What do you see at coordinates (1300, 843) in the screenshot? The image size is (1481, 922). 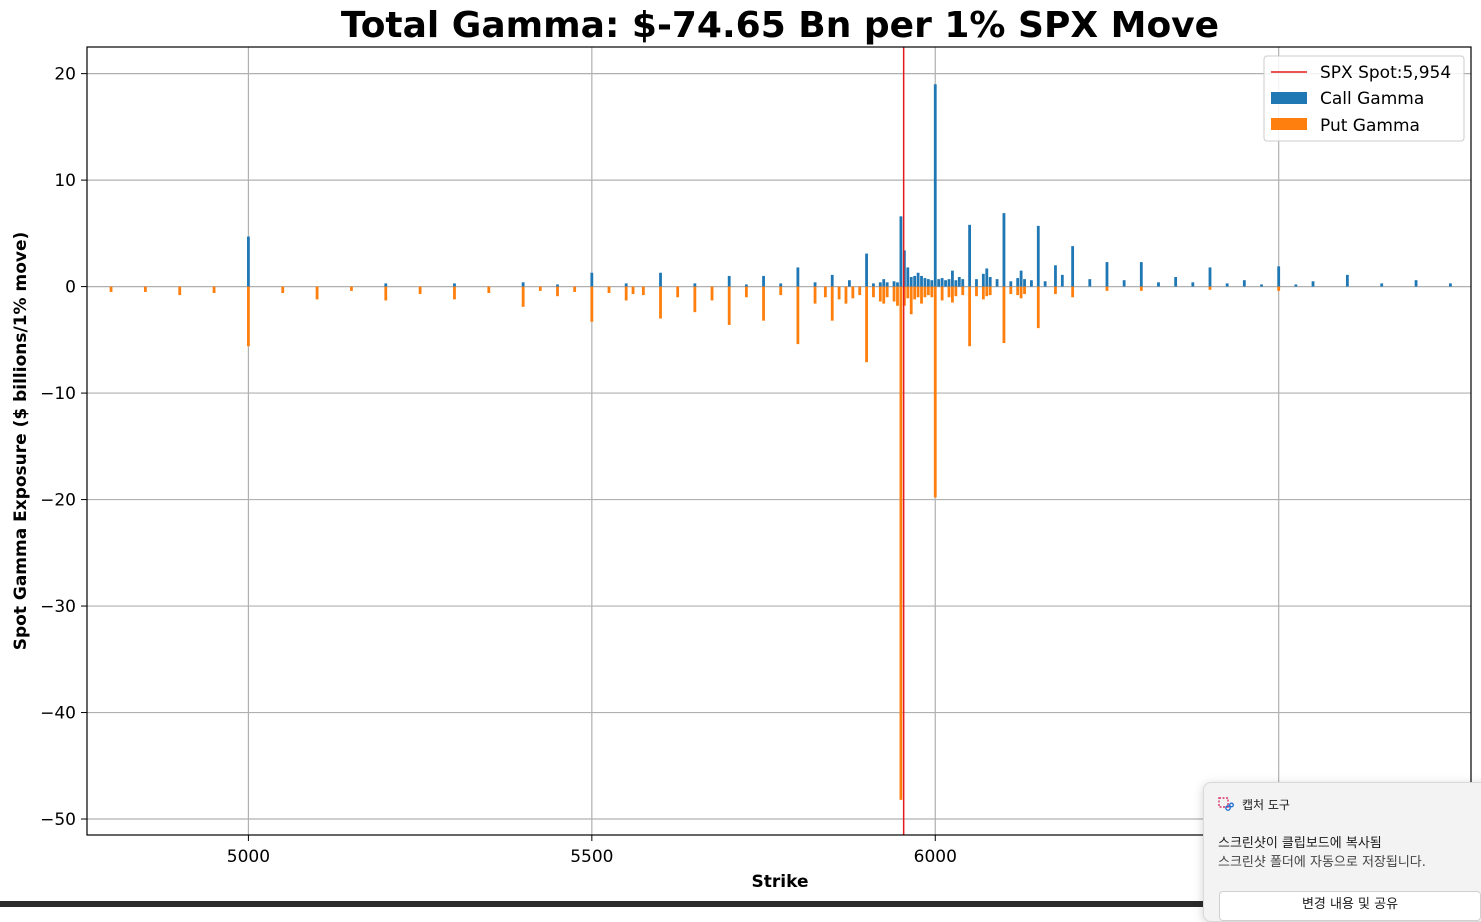 I see `toast-message: 스크린샷이 클립보드에 복사됨` at bounding box center [1300, 843].